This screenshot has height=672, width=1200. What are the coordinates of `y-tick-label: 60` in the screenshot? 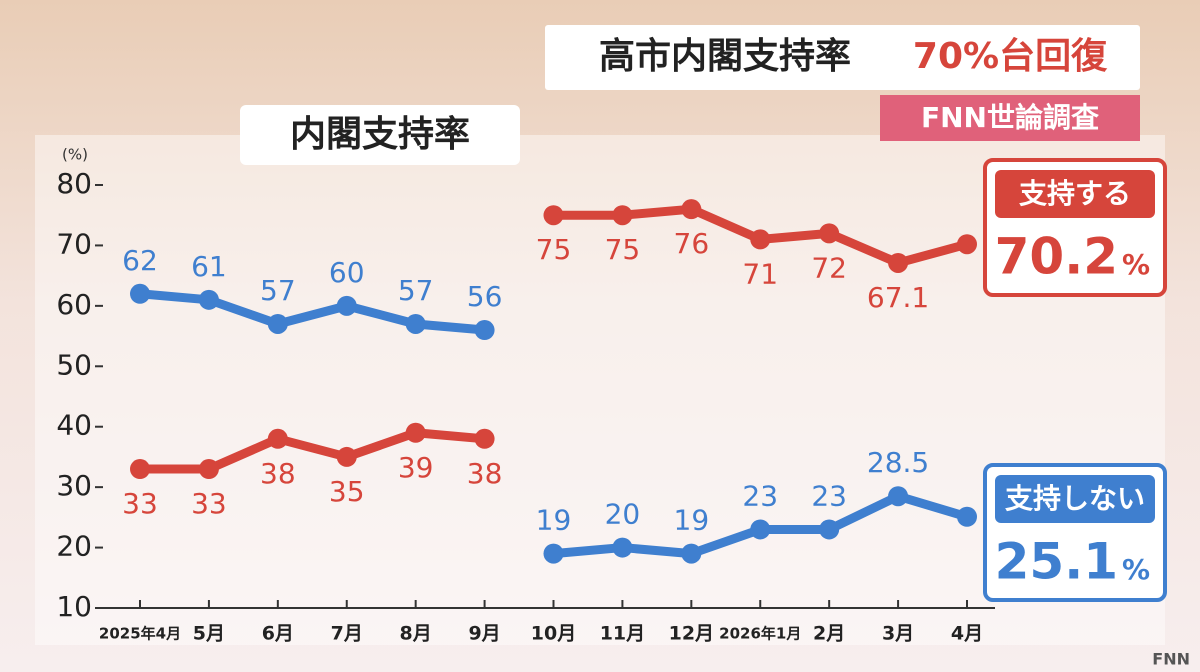 It's located at (74, 304).